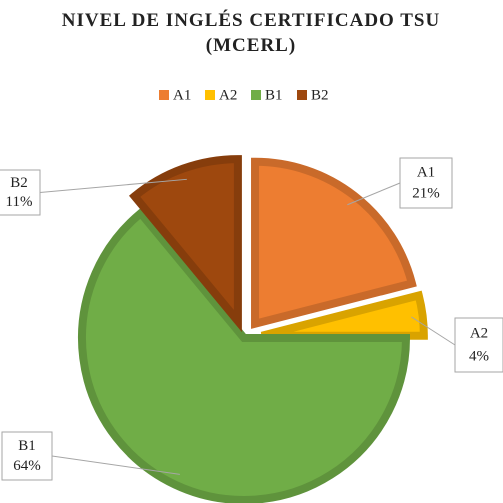 This screenshot has height=503, width=503. I want to click on label-category: B2, so click(19, 183).